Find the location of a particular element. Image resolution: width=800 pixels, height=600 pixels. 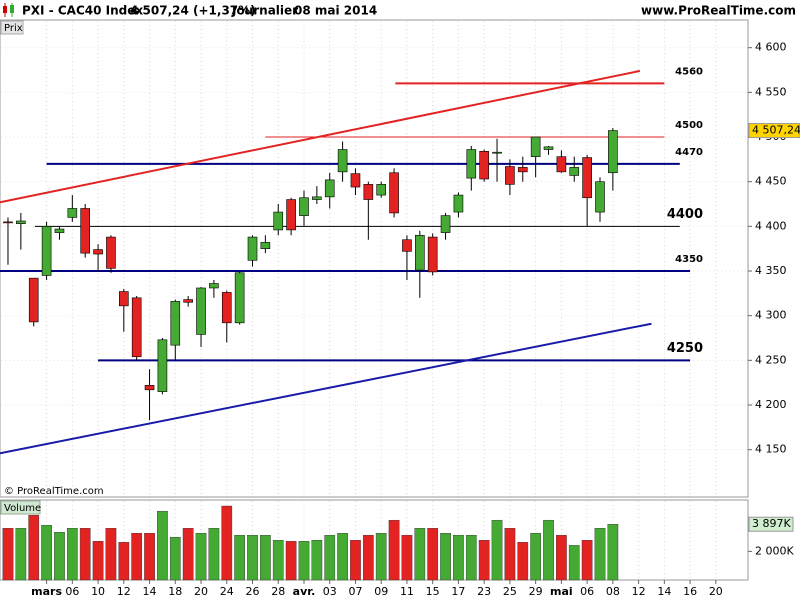

x-tick-label: 10 is located at coordinates (98, 591).